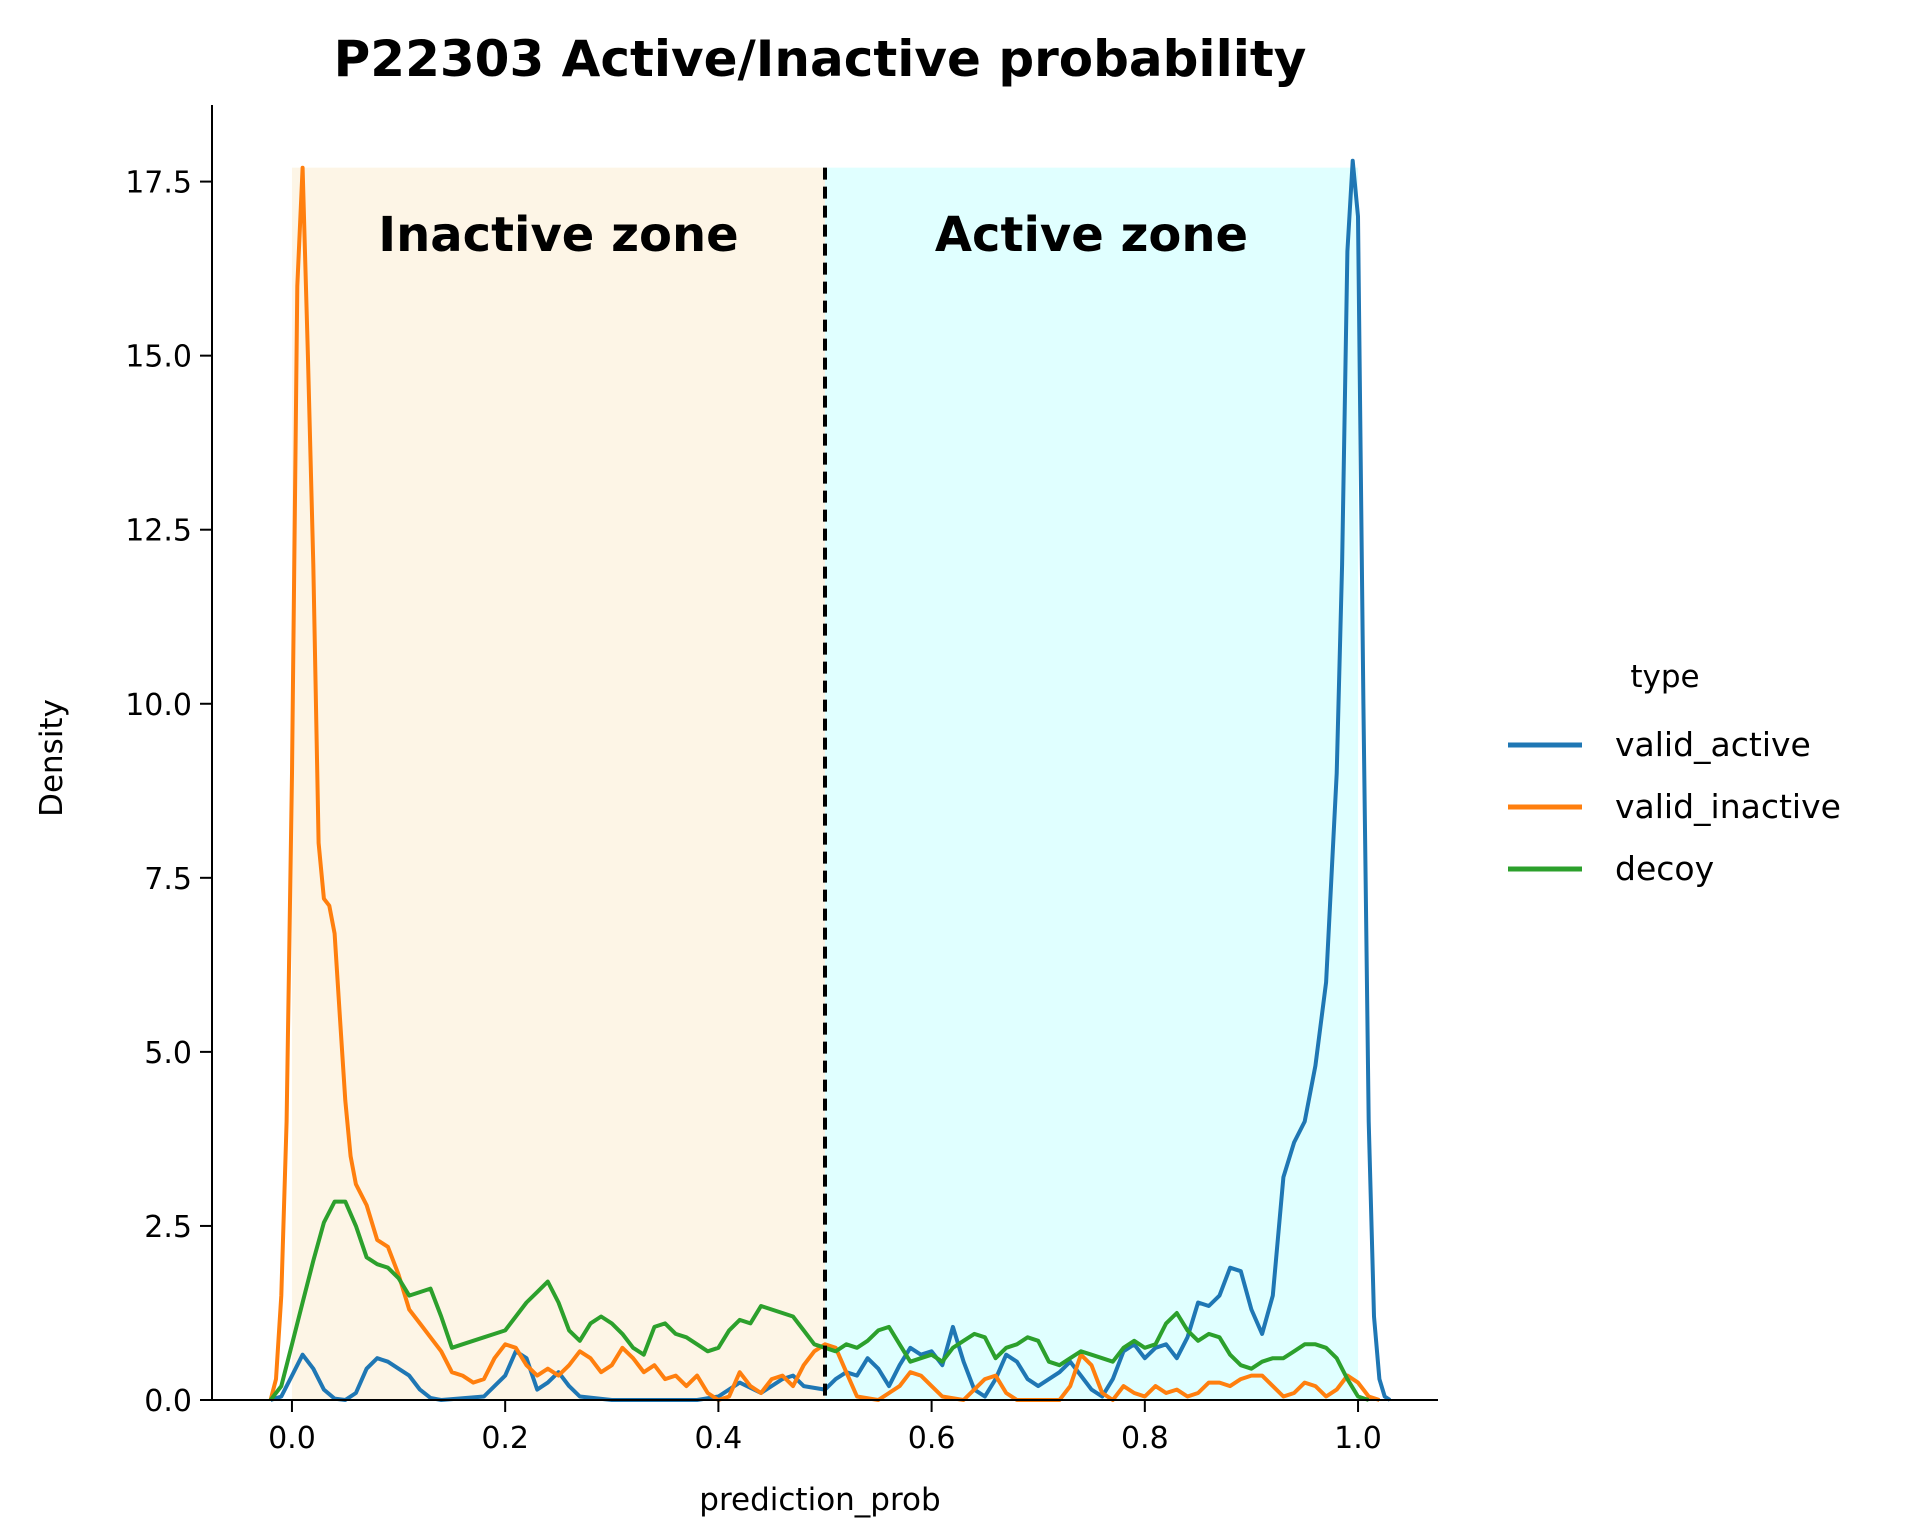  What do you see at coordinates (1664, 868) in the screenshot?
I see `legend-label-decoy: decoy` at bounding box center [1664, 868].